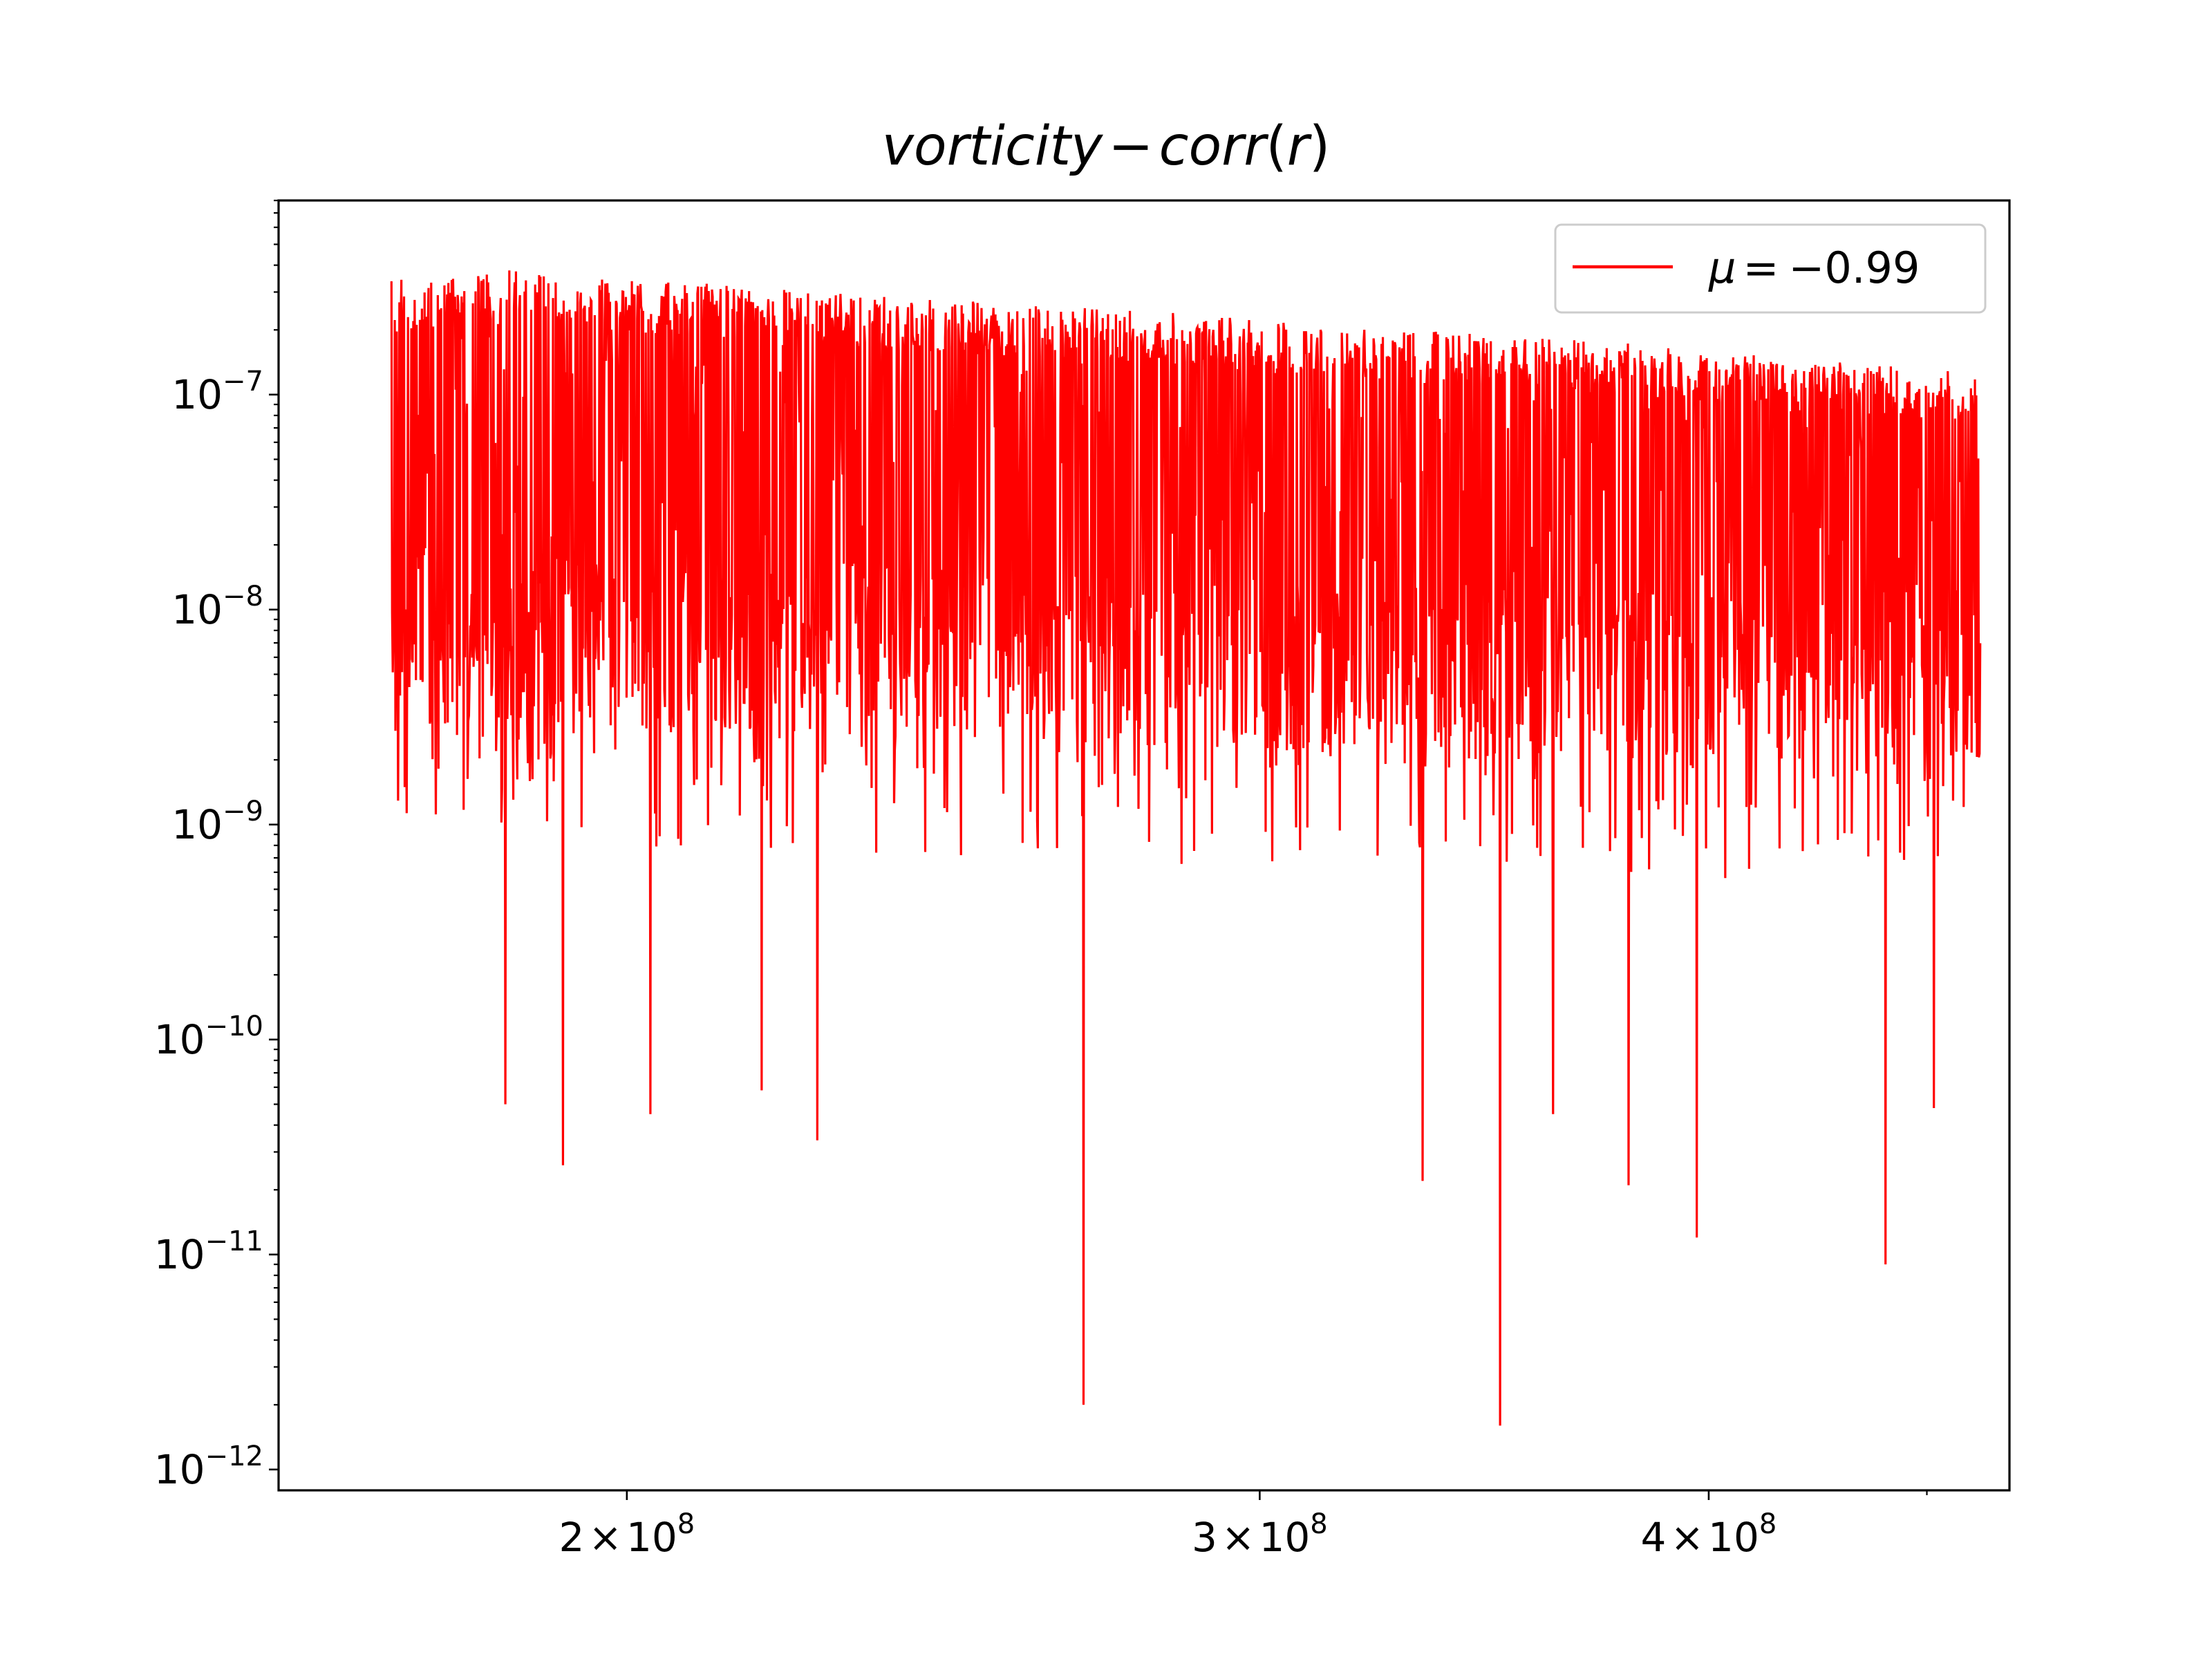  I want to click on chart-title: vorticity − corr(r), so click(1106, 146).